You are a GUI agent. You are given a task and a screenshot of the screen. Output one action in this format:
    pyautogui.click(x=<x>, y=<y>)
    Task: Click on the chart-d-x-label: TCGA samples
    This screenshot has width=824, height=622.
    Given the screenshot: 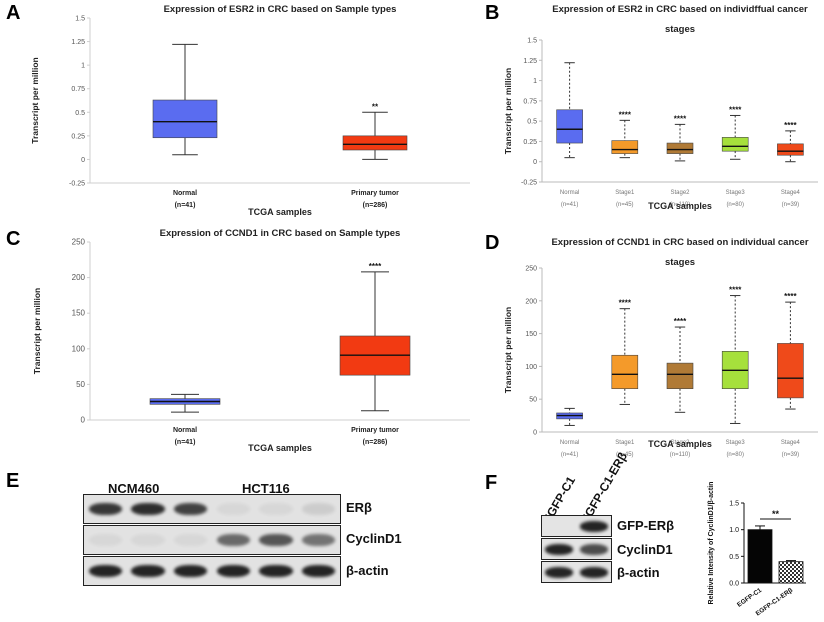 What is the action you would take?
    pyautogui.click(x=680, y=444)
    